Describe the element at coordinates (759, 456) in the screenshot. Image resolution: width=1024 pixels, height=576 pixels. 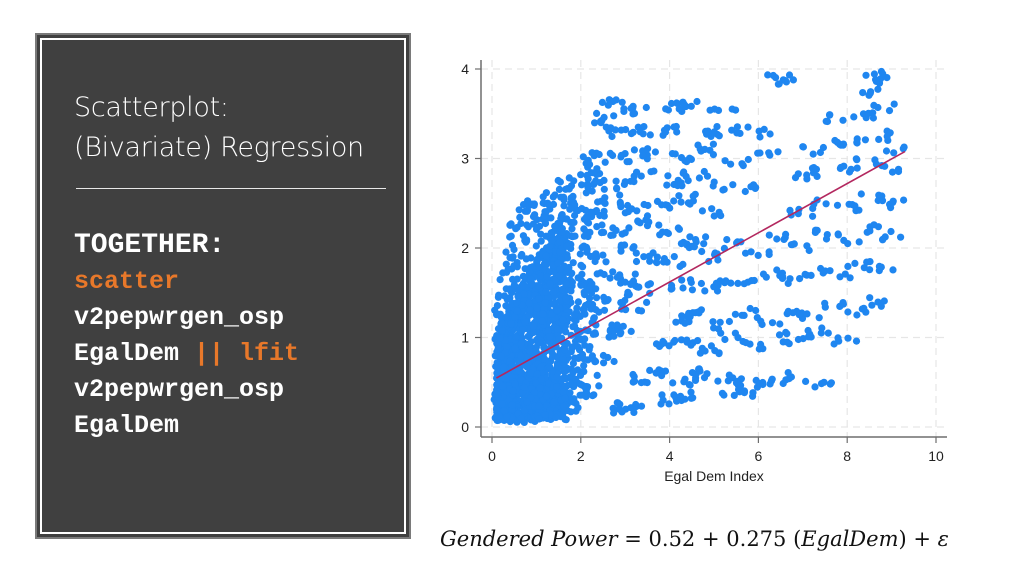
I see `x-tick-label: 6` at that location.